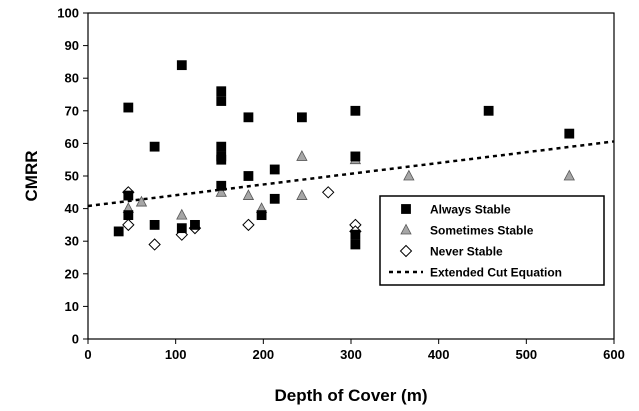 Image resolution: width=639 pixels, height=411 pixels. I want to click on legend-label: Sometimes Stable, so click(482, 231).